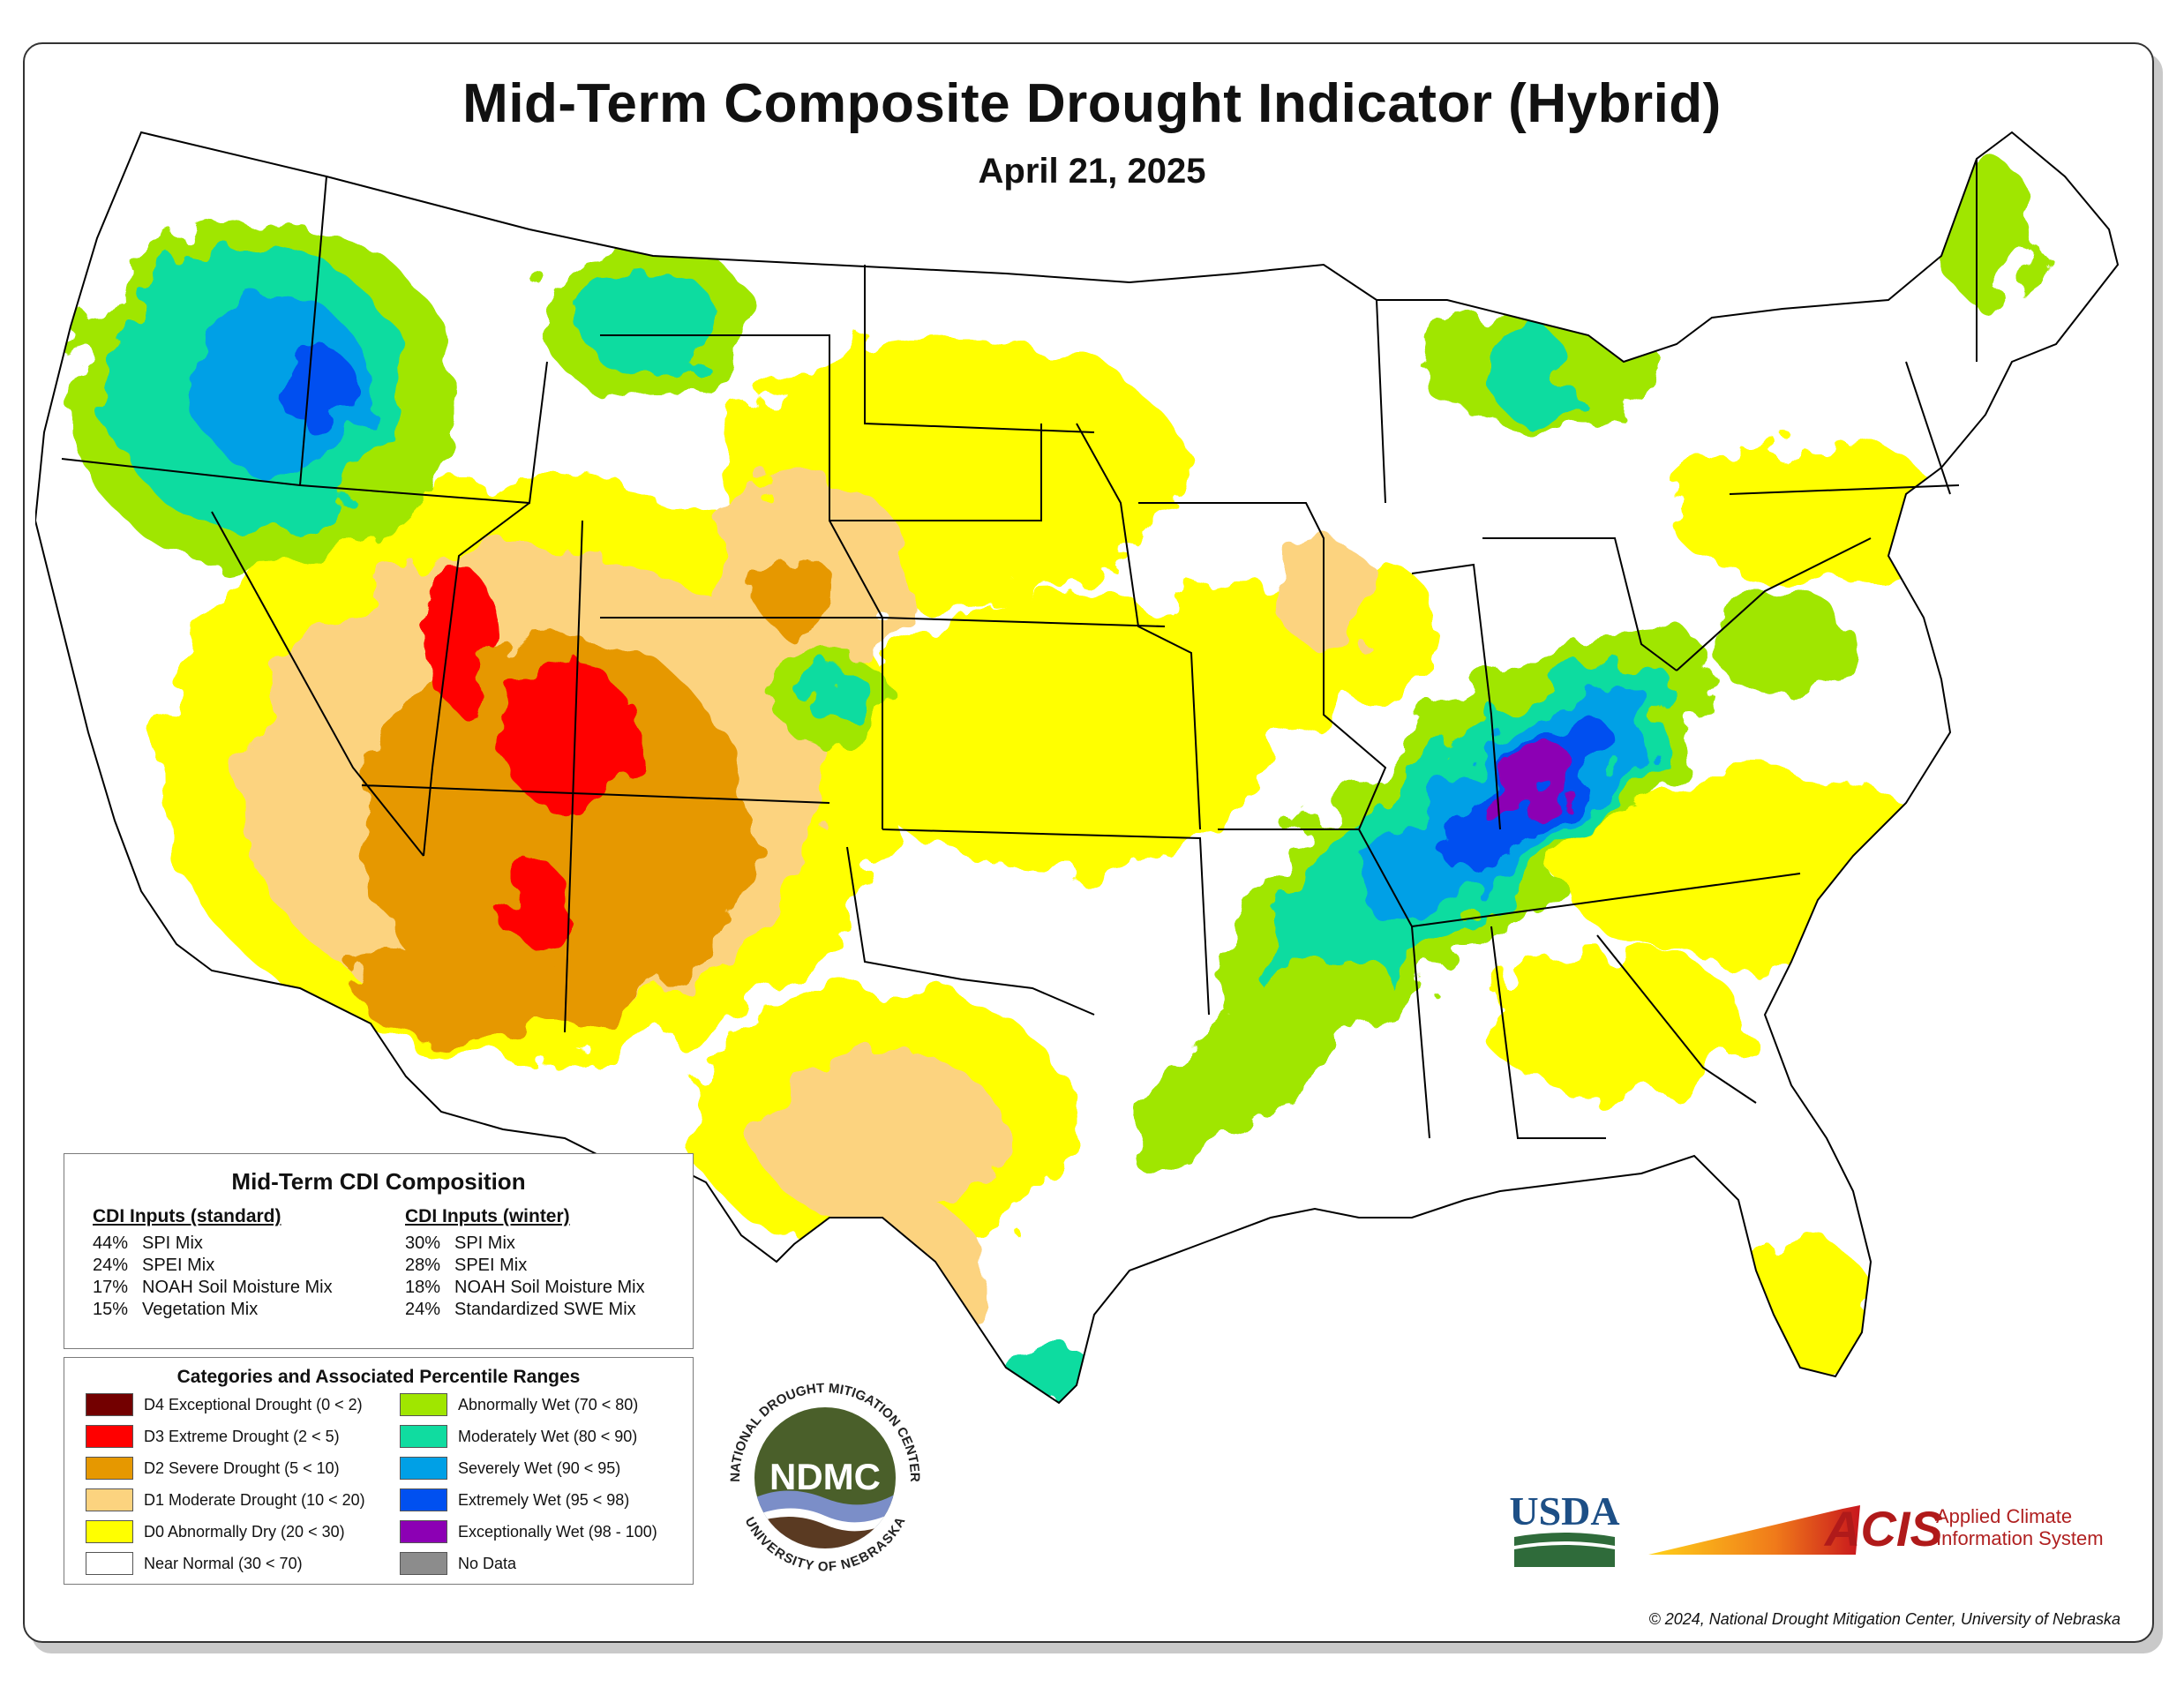  What do you see at coordinates (1883, 1528) in the screenshot?
I see `acis-abbr: ACIS` at bounding box center [1883, 1528].